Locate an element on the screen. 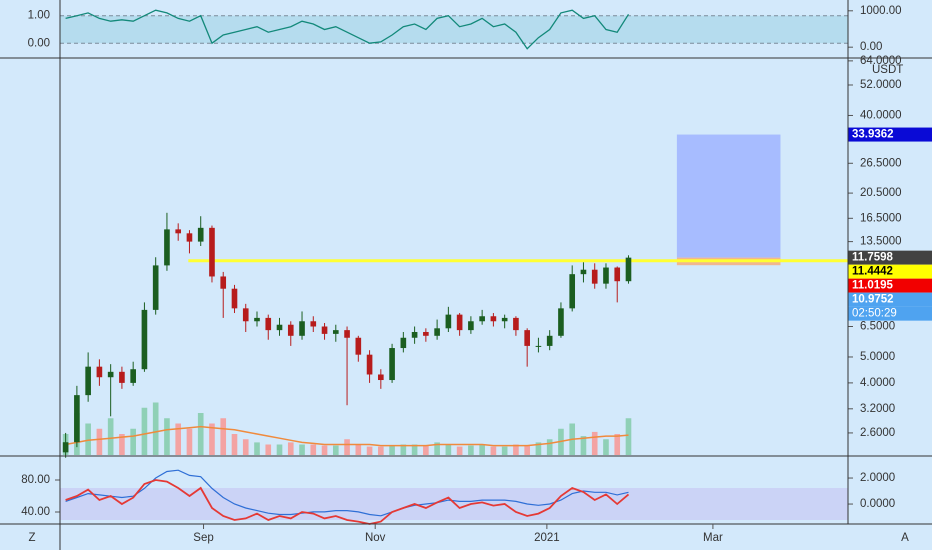 This screenshot has height=550, width=932. y-tick-label: 2.6000 is located at coordinates (877, 433).